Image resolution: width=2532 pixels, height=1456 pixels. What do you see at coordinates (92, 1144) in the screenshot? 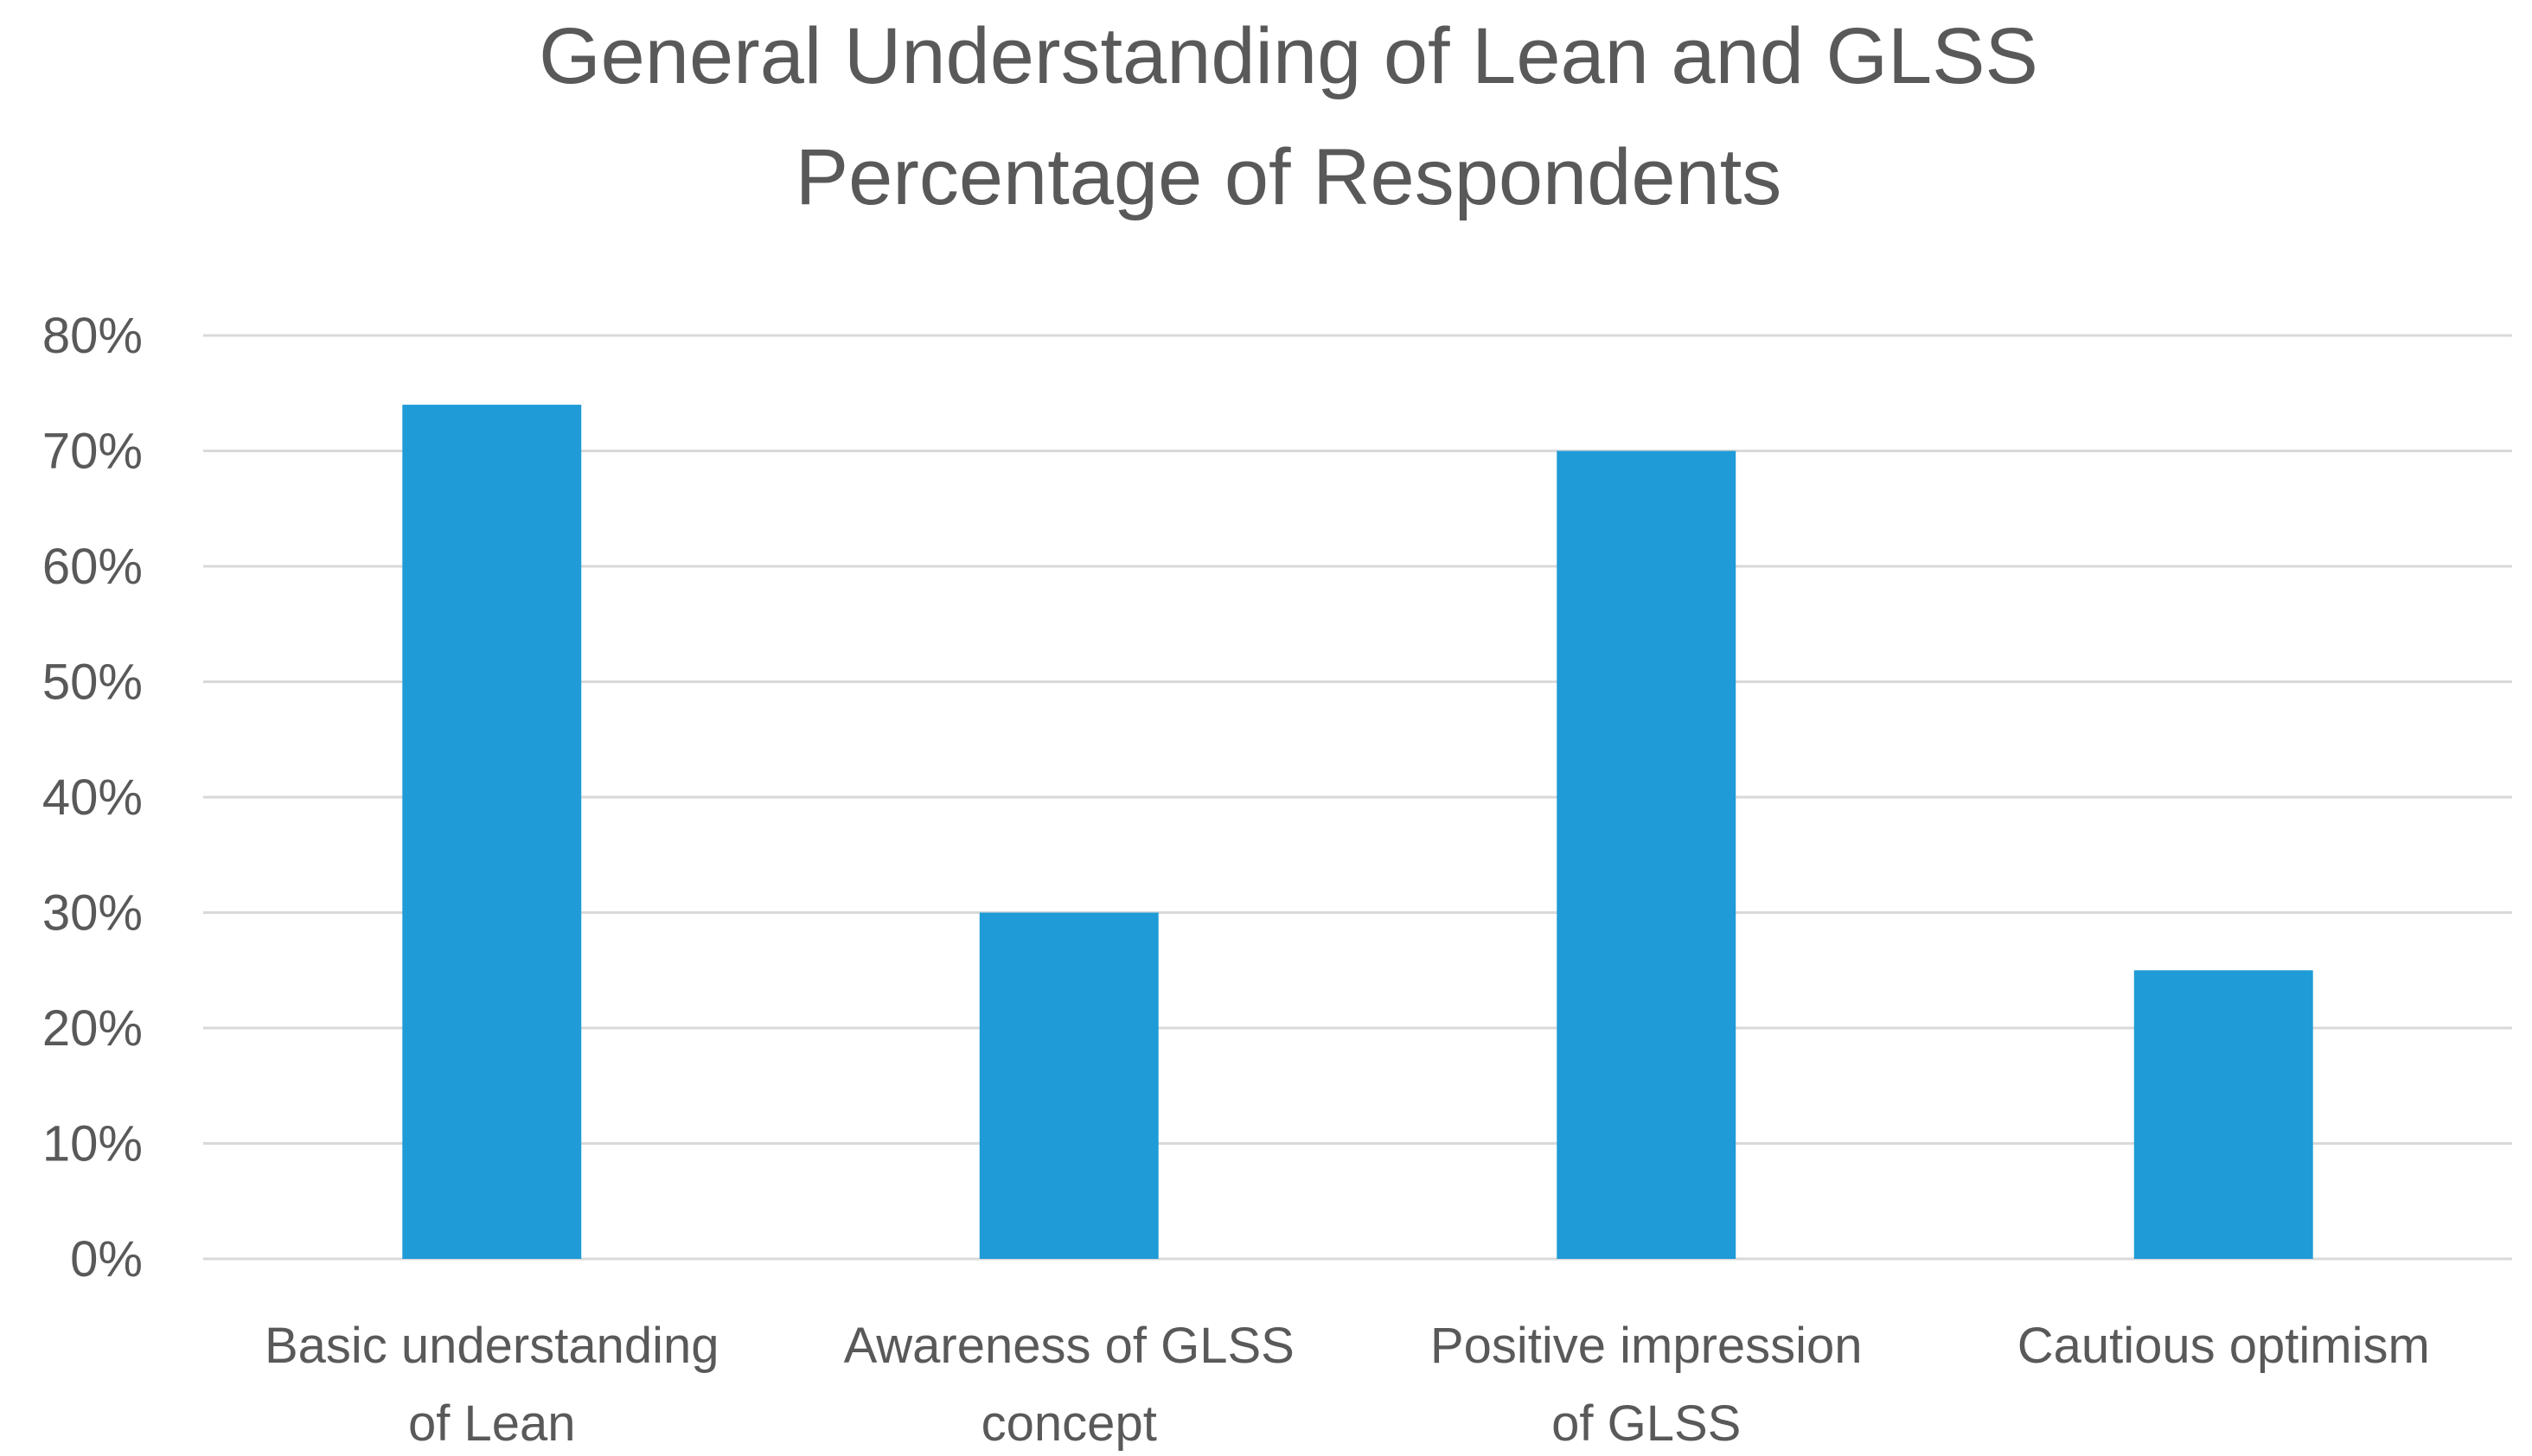
I see `y-tick-label: 10%` at bounding box center [92, 1144].